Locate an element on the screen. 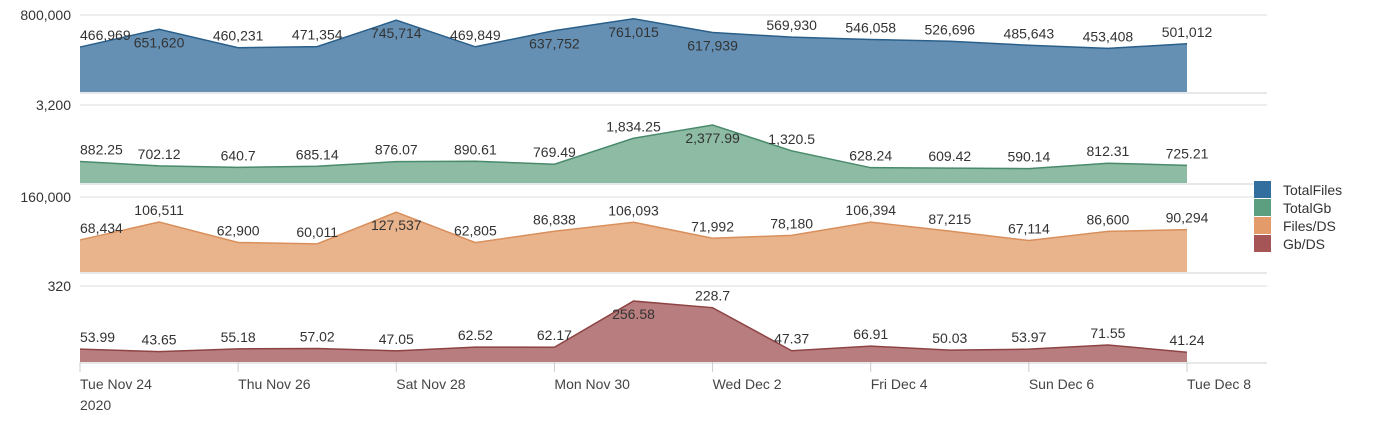 The image size is (1400, 424). data-label: 2,377.99 is located at coordinates (712, 138).